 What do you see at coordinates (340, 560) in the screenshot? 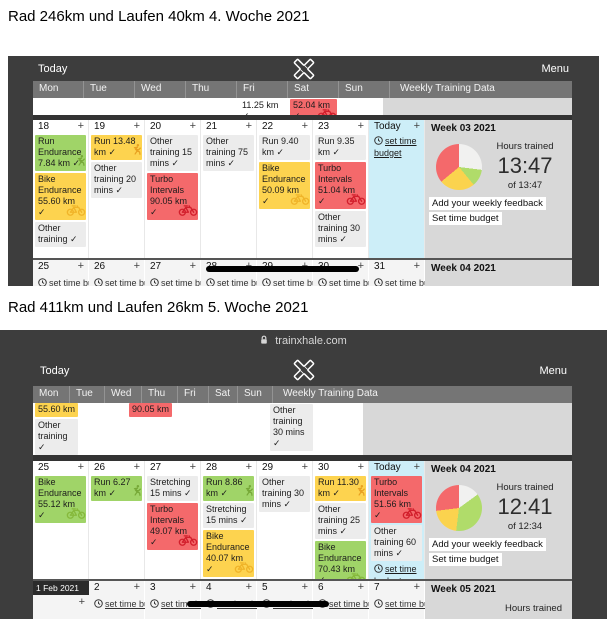
I see `training-entry: Bike Endurance 70.43 km ✓` at bounding box center [340, 560].